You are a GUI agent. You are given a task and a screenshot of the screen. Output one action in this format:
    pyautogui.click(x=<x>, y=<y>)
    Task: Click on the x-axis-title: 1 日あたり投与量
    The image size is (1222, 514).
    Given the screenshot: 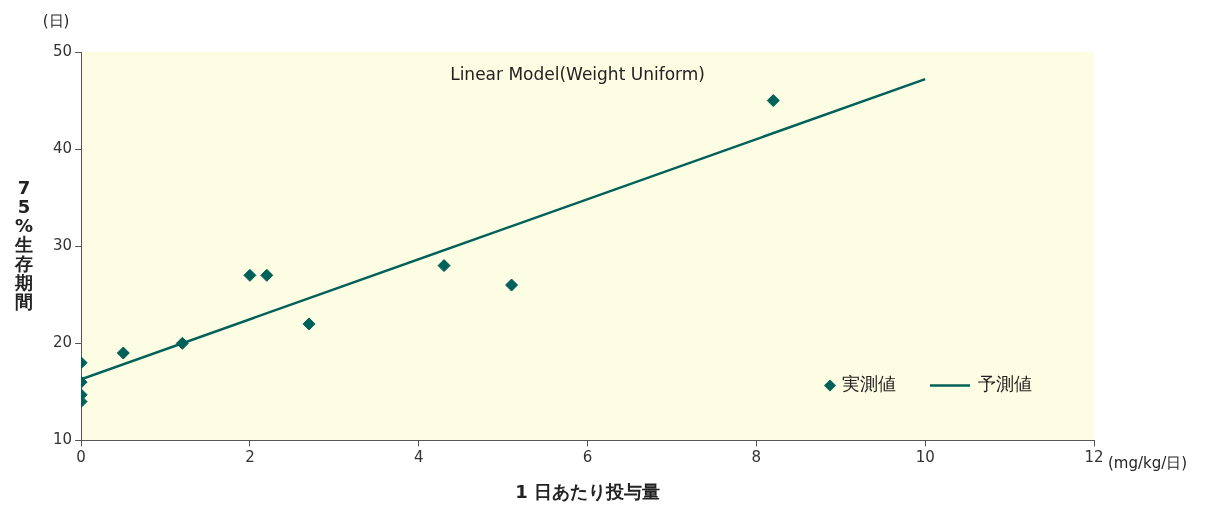 What is the action you would take?
    pyautogui.click(x=587, y=491)
    